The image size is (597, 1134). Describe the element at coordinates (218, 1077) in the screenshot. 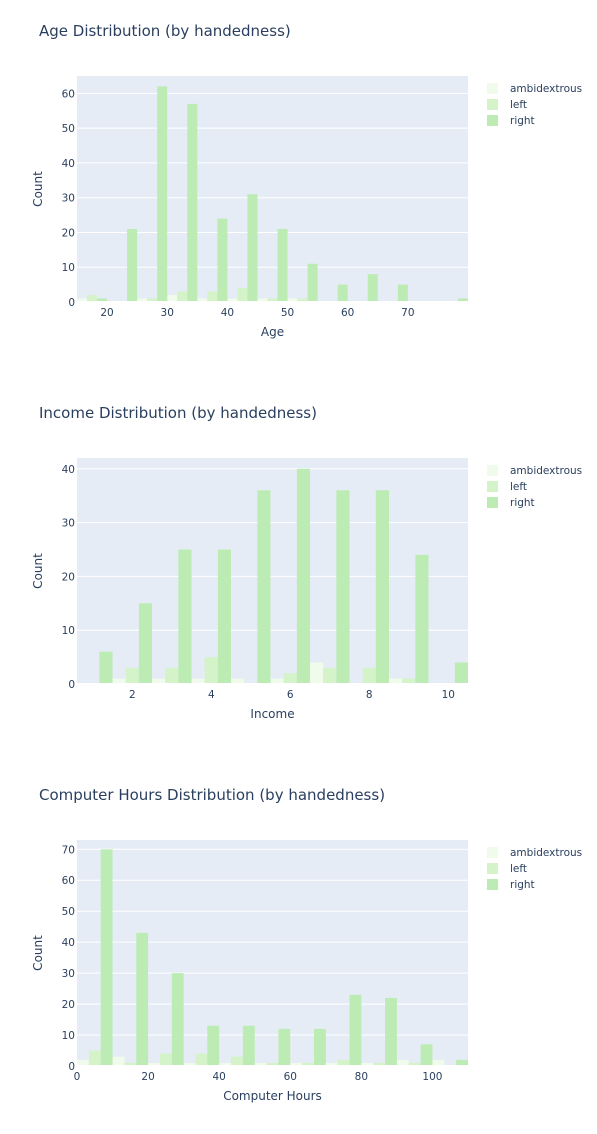

I see `x-tick-label: 40` at that location.